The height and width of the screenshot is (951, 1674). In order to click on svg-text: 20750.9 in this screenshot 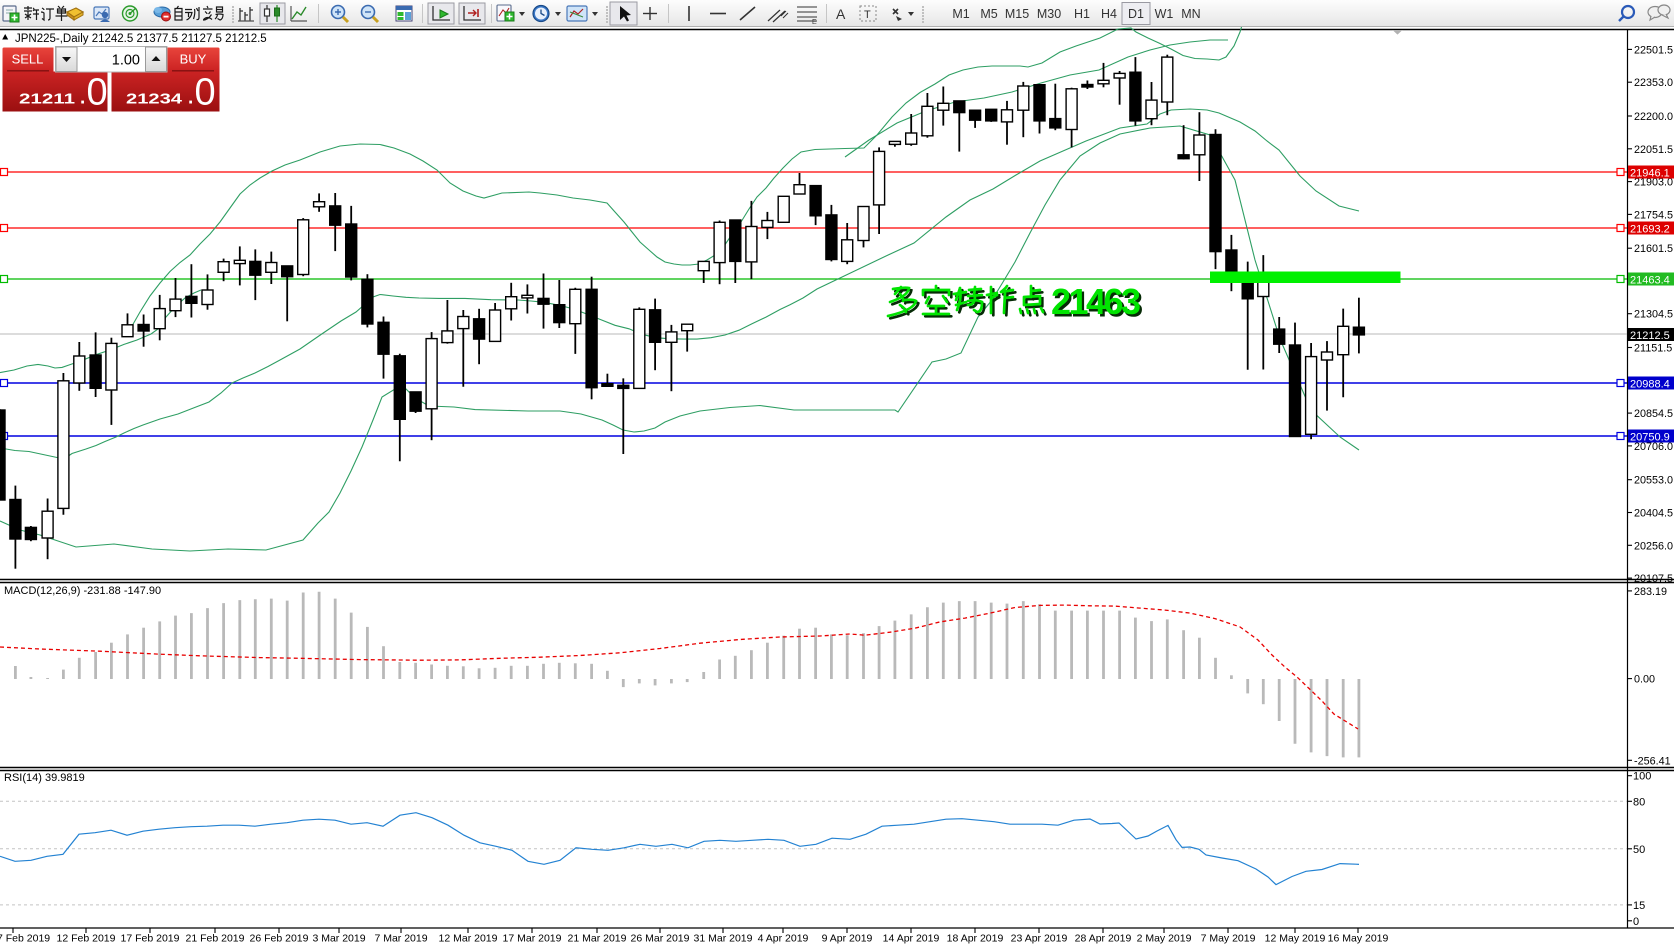, I will do `click(1650, 438)`.